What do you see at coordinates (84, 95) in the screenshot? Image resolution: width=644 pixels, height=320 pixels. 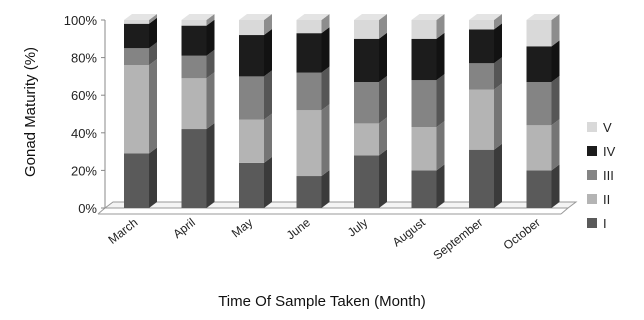 I see `y-tick-label: 60%` at bounding box center [84, 95].